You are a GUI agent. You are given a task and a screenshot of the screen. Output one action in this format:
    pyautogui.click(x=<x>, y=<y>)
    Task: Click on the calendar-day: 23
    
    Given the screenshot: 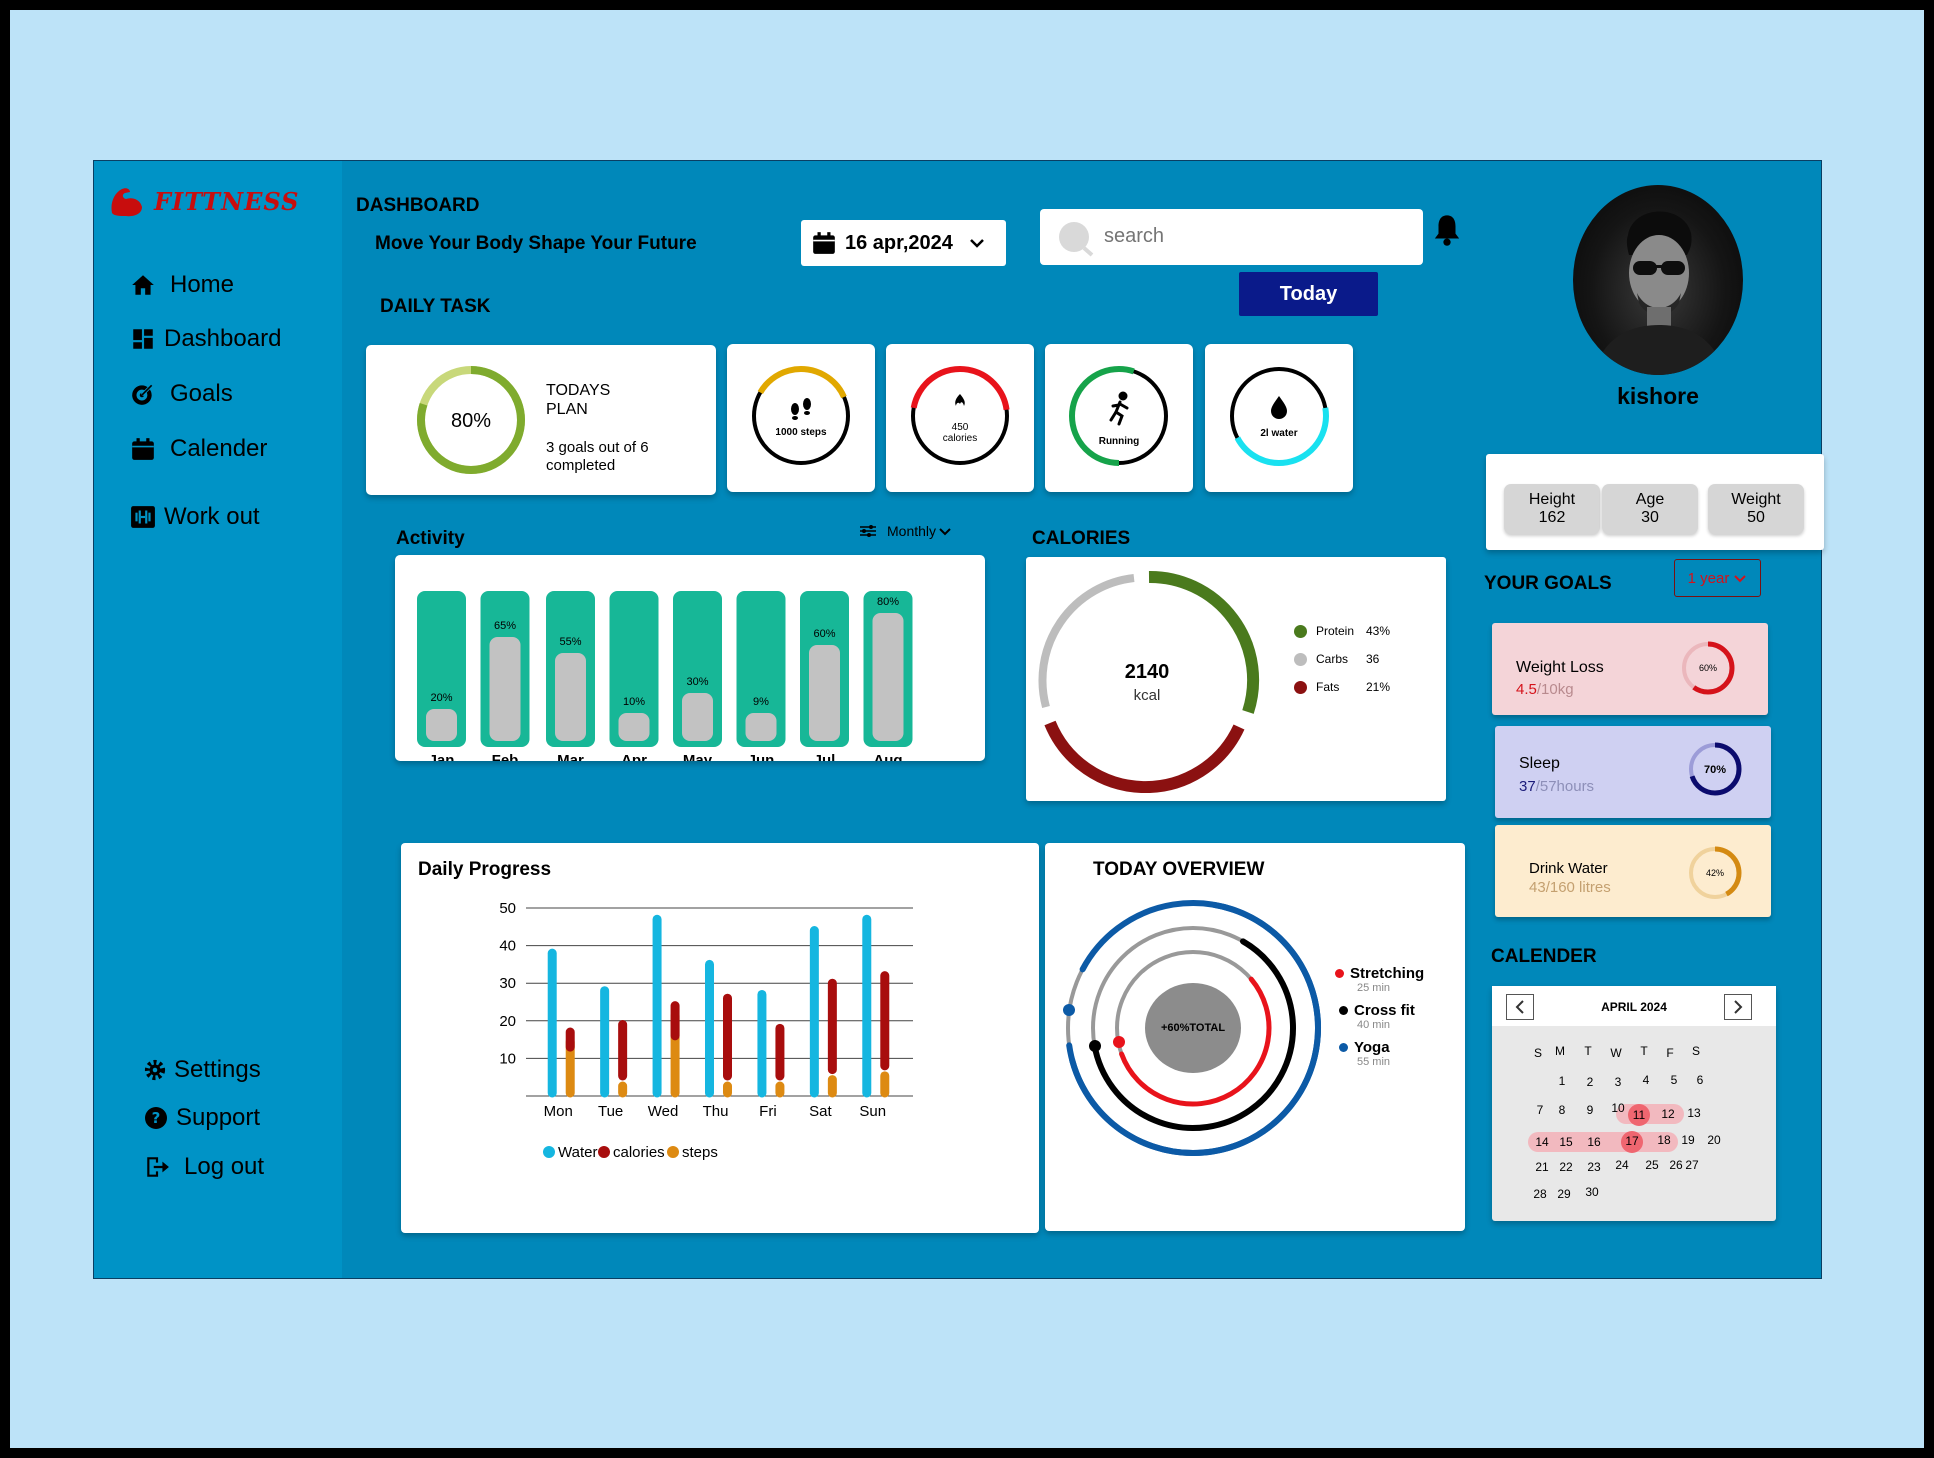 What is the action you would take?
    pyautogui.click(x=1594, y=1167)
    